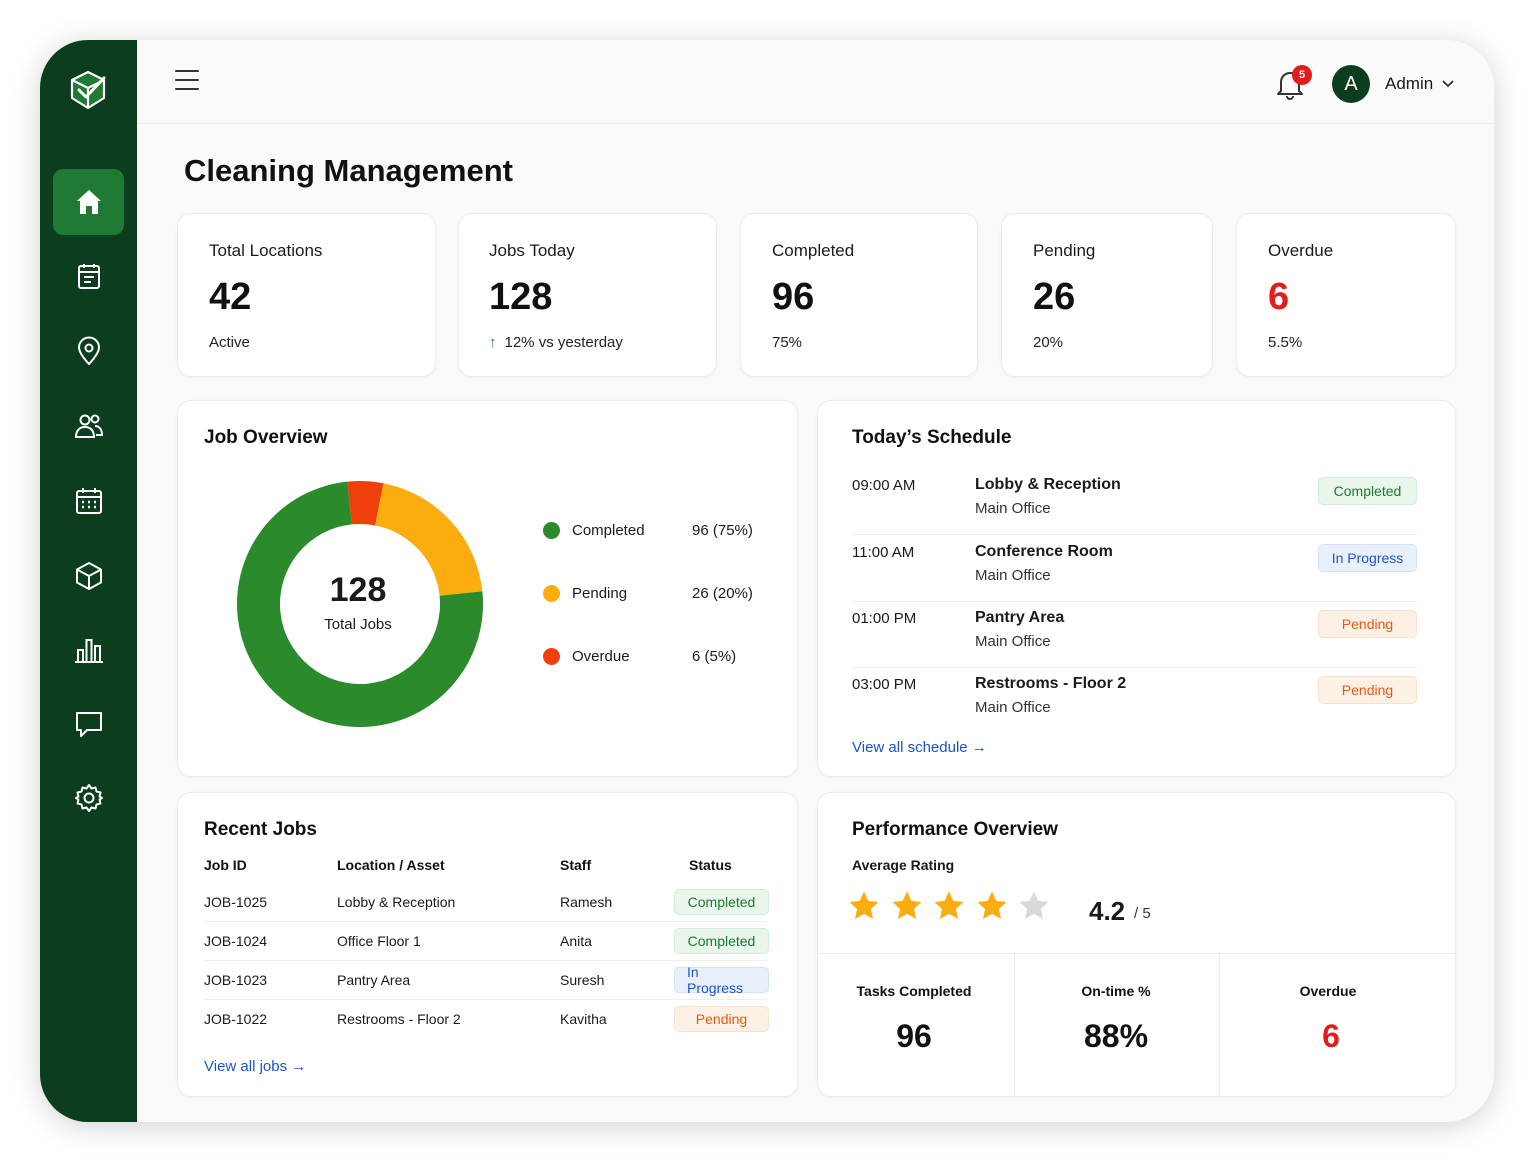 The width and height of the screenshot is (1534, 1162). What do you see at coordinates (722, 530) in the screenshot?
I see `legend-value: 96 (75%)` at bounding box center [722, 530].